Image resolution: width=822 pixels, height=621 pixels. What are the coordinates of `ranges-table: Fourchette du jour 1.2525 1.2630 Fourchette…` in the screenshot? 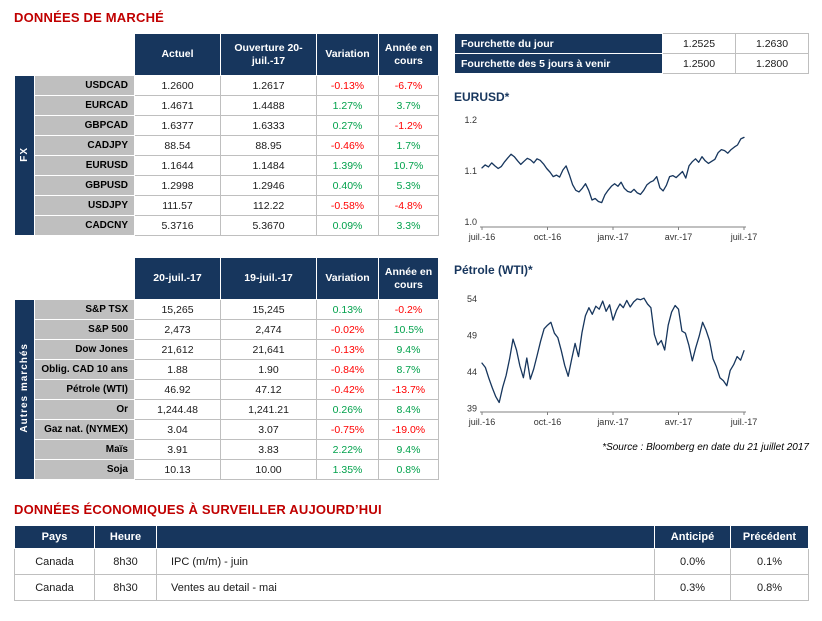 It's located at (631, 53).